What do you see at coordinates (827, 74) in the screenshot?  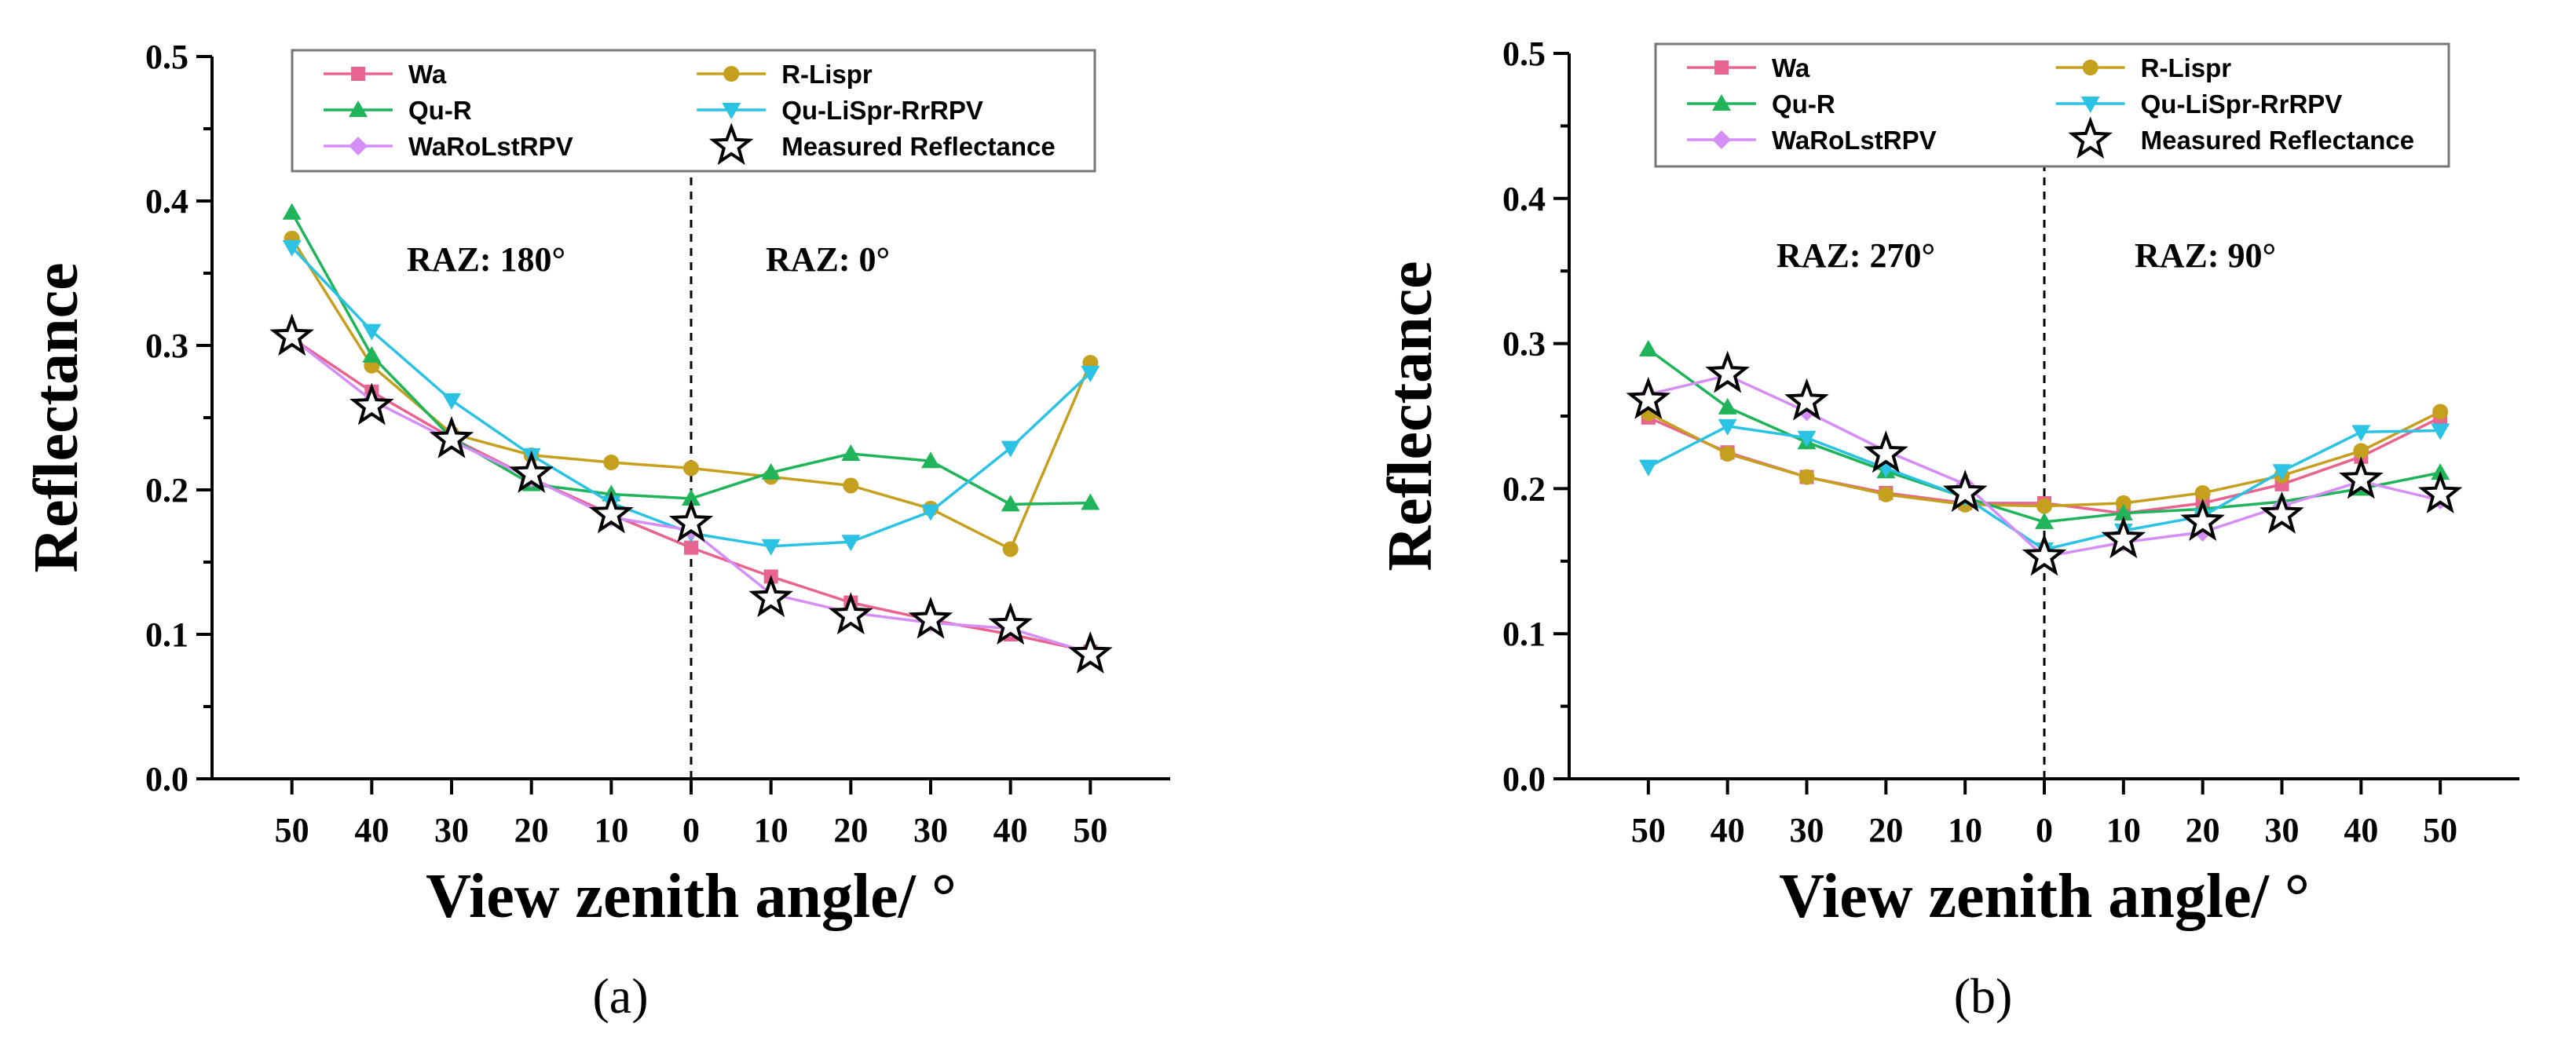 I see `chart-a-legend-label: R-Lispr` at bounding box center [827, 74].